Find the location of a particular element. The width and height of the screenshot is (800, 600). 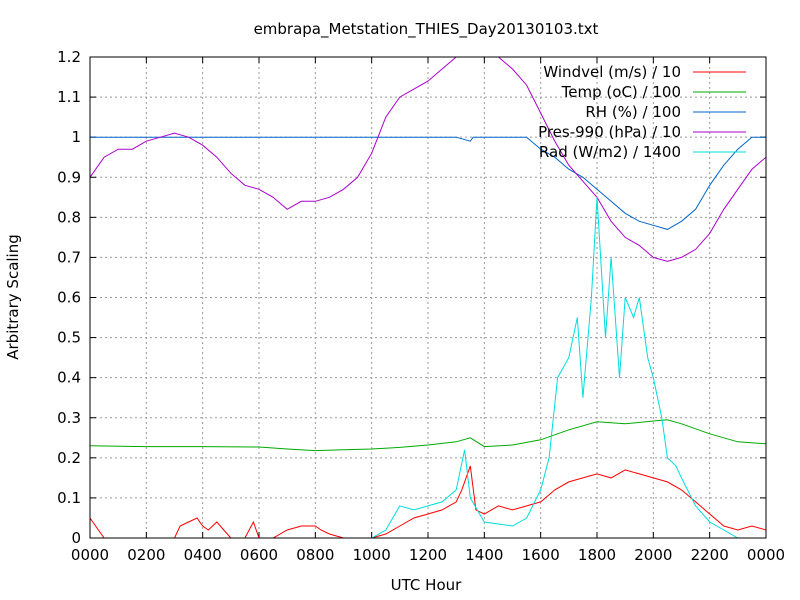

y-tick-label: 0.6 is located at coordinates (69, 298).